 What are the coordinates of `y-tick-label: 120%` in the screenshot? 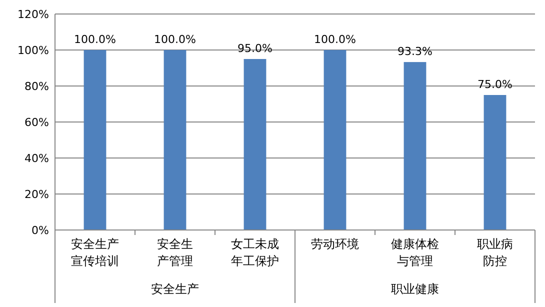 It's located at (33, 14).